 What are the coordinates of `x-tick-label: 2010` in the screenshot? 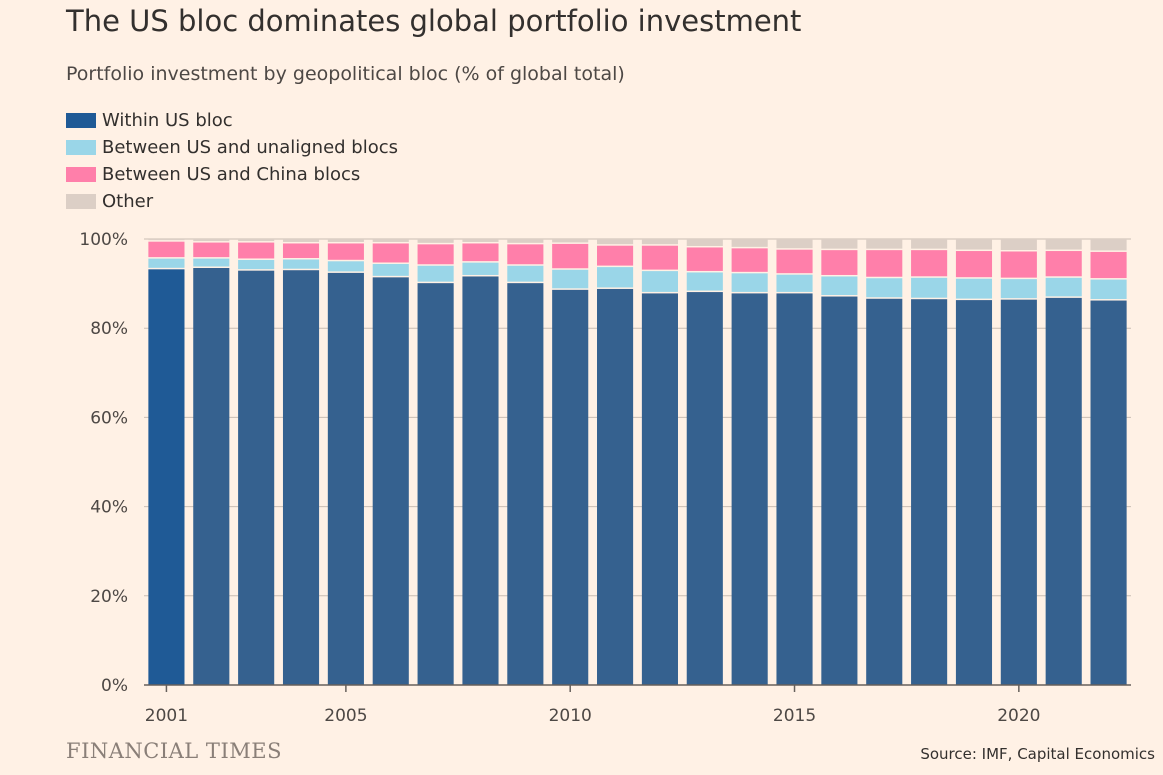 It's located at (570, 716).